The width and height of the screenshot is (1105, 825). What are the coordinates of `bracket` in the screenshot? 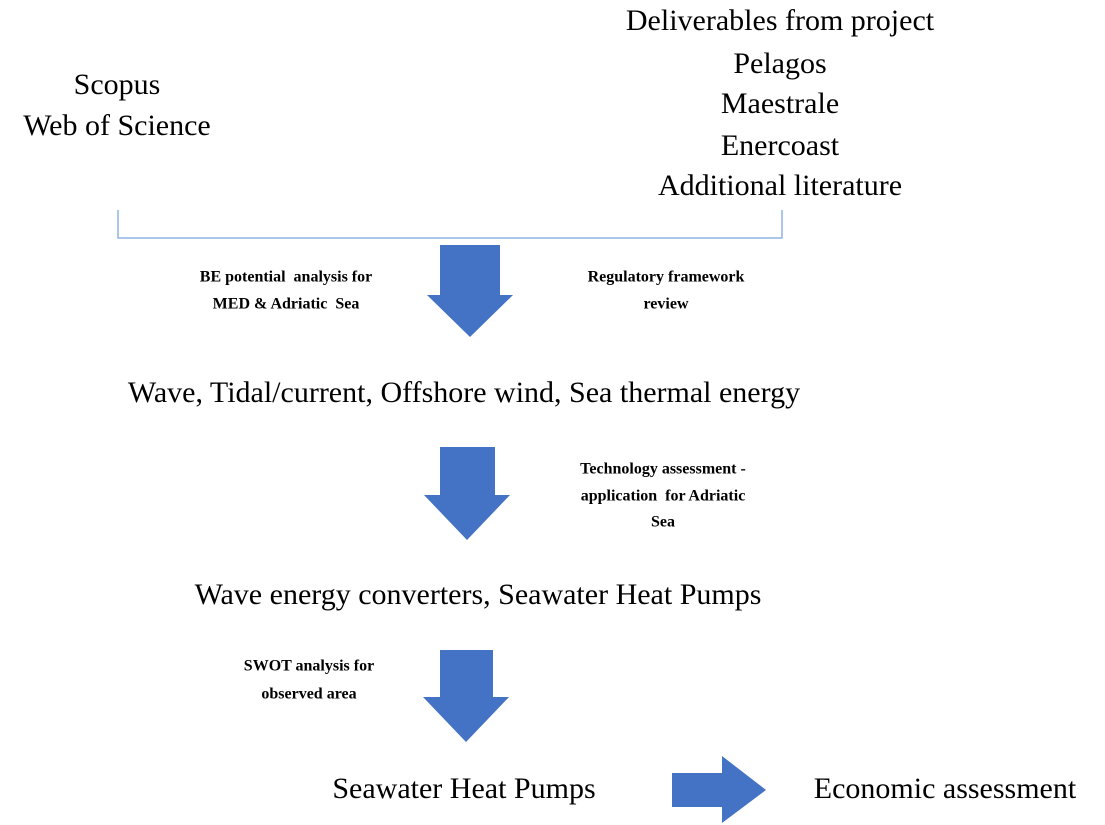 It's located at (450, 224).